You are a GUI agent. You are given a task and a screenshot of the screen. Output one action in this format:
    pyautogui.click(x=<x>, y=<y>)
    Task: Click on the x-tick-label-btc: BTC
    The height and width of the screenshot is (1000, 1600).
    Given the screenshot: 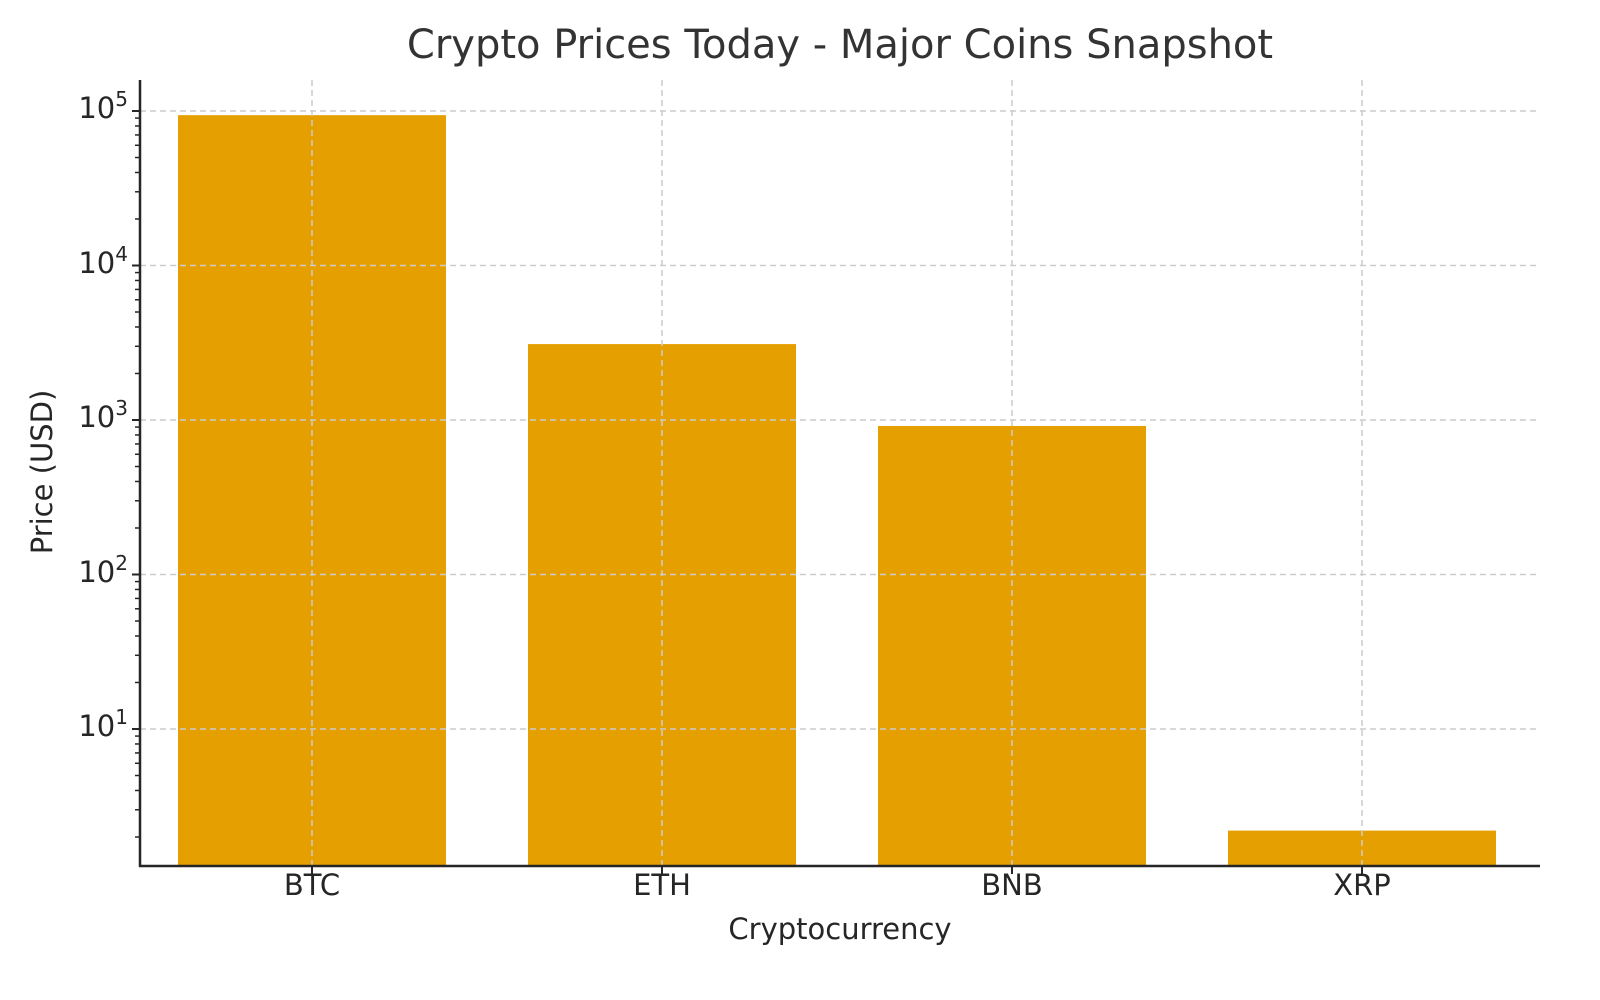 What is the action you would take?
    pyautogui.click(x=312, y=885)
    